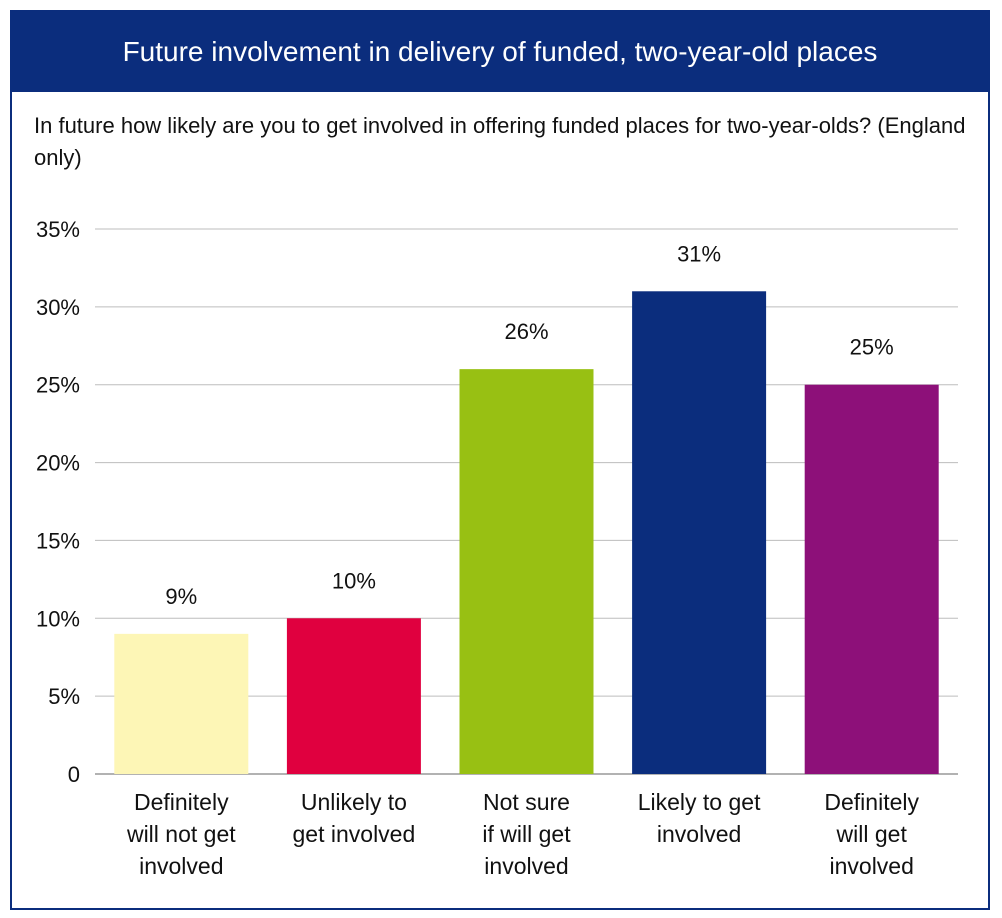 The image size is (1002, 918). Describe the element at coordinates (58, 307) in the screenshot. I see `y-tick-label: 30%` at that location.